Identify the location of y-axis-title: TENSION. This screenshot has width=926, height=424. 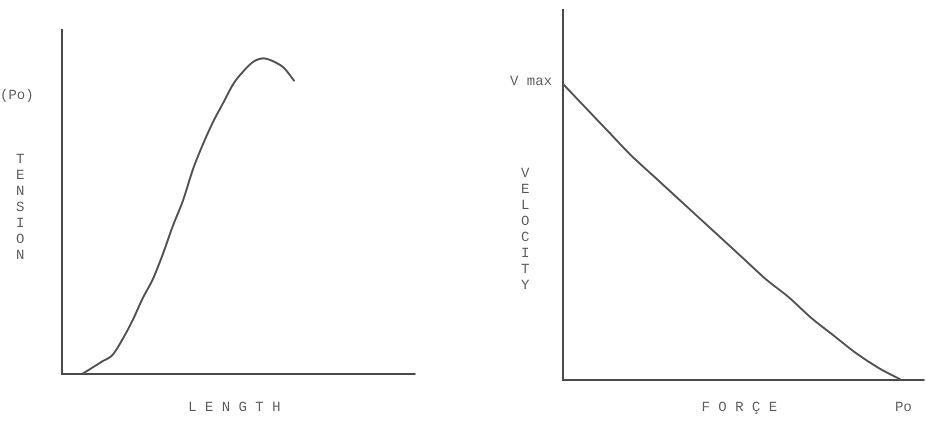
(20, 208).